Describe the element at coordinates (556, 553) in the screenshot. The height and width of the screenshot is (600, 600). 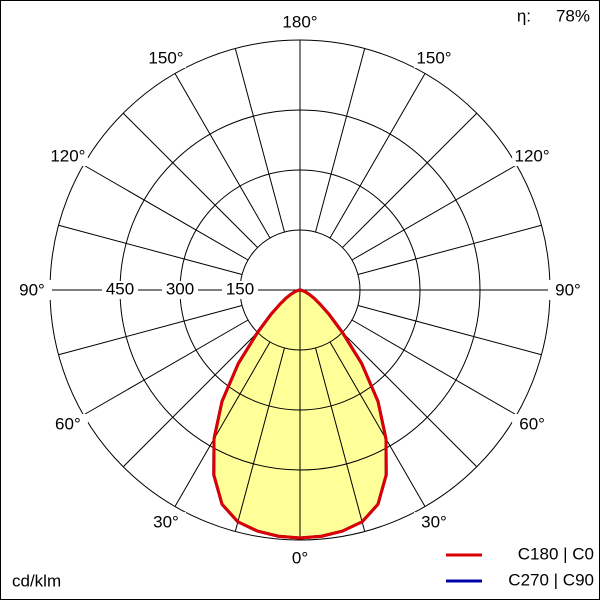
I see `legend-label: C180 | C0` at that location.